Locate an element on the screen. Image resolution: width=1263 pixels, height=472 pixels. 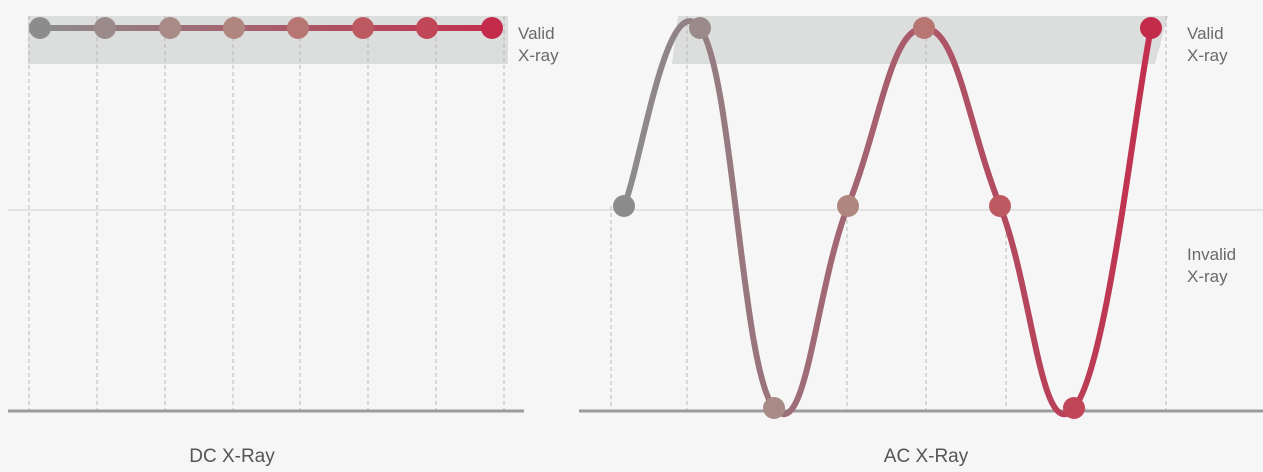
dc-caption: DC X-Ray is located at coordinates (232, 456).